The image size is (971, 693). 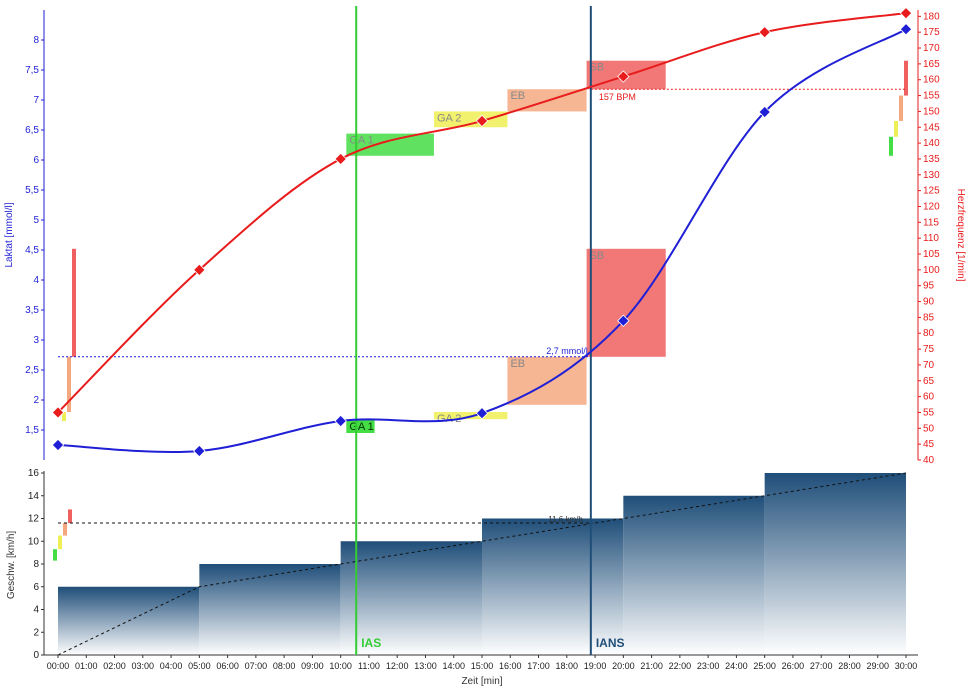 What do you see at coordinates (565, 519) in the screenshot?
I see `speed-threshold-label: 11,6 km/h` at bounding box center [565, 519].